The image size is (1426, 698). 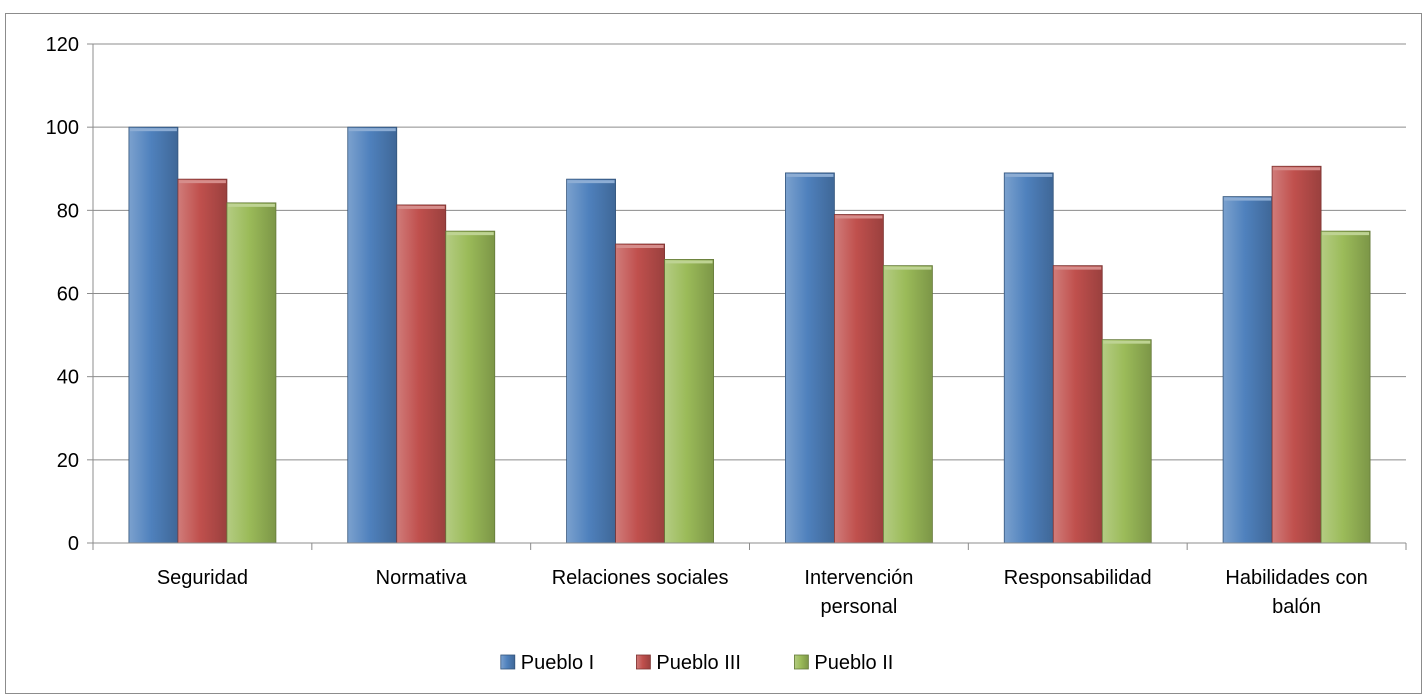 I want to click on legend-label: Pueblo I, so click(x=557, y=663).